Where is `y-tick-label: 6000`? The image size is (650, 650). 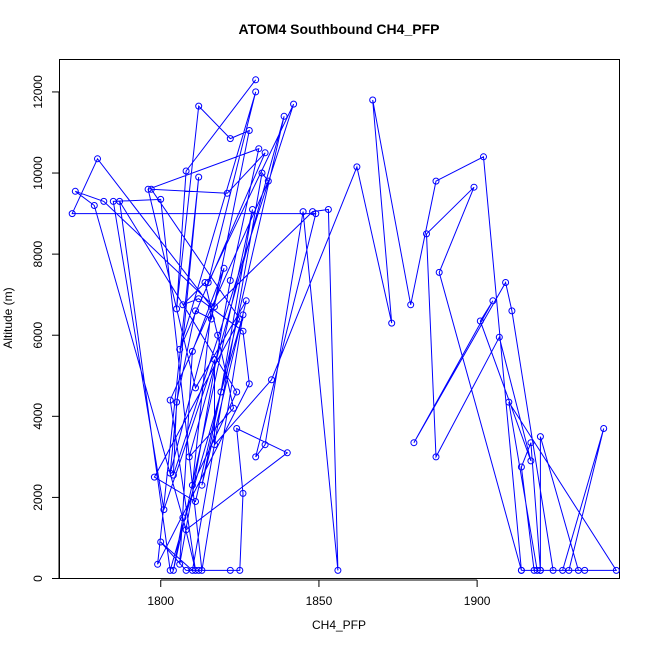 y-tick-label: 6000 is located at coordinates (38, 335).